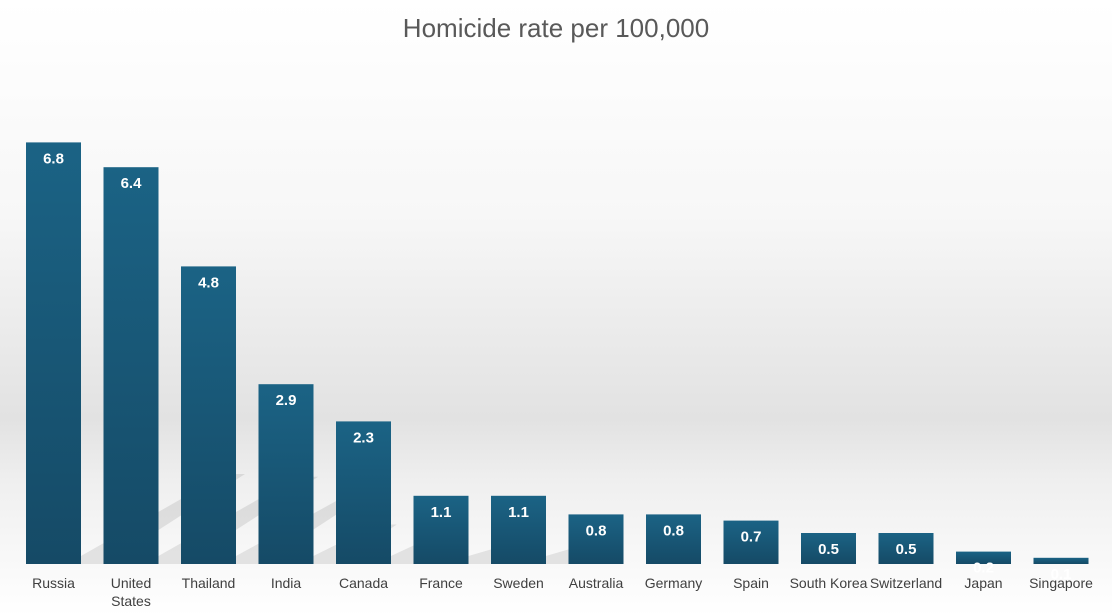 The image size is (1112, 616). What do you see at coordinates (518, 583) in the screenshot?
I see `x-tick-label: Sweden` at bounding box center [518, 583].